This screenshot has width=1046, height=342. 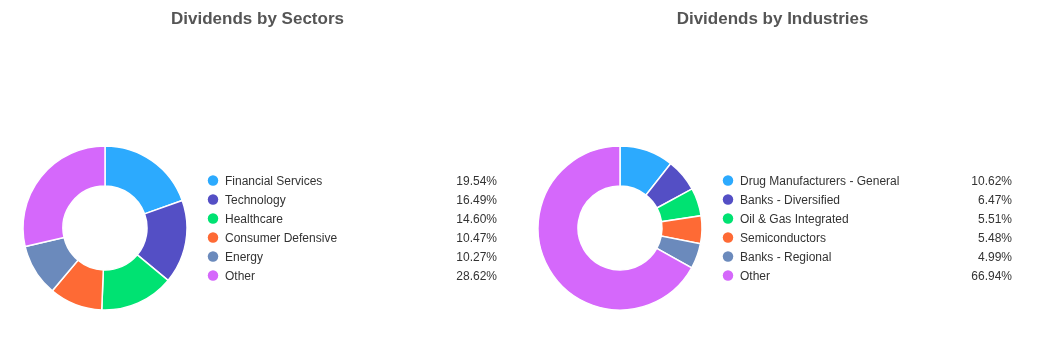 I want to click on data-label: 6.47%, so click(x=995, y=199).